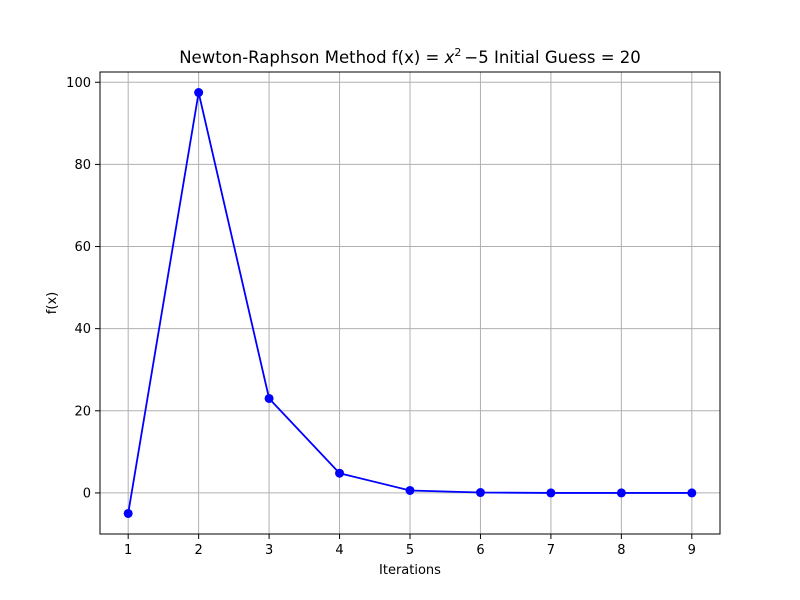 This screenshot has height=600, width=800. I want to click on y-tick-label: 0, so click(87, 493).